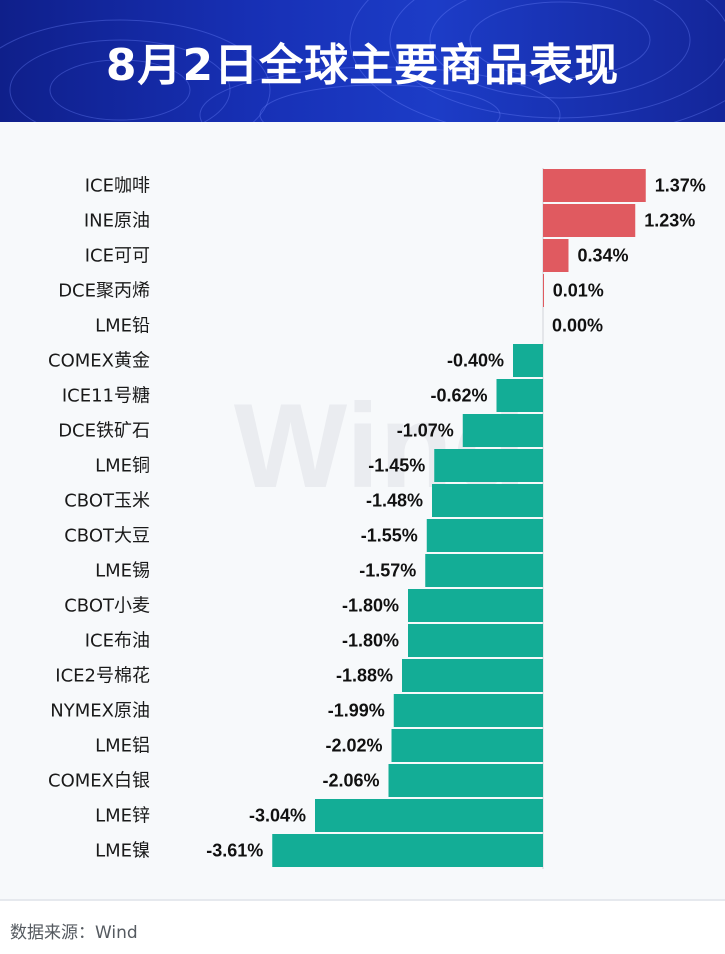 Image resolution: width=725 pixels, height=954 pixels. Describe the element at coordinates (578, 291) in the screenshot. I see `value-label: 0.01%` at that location.